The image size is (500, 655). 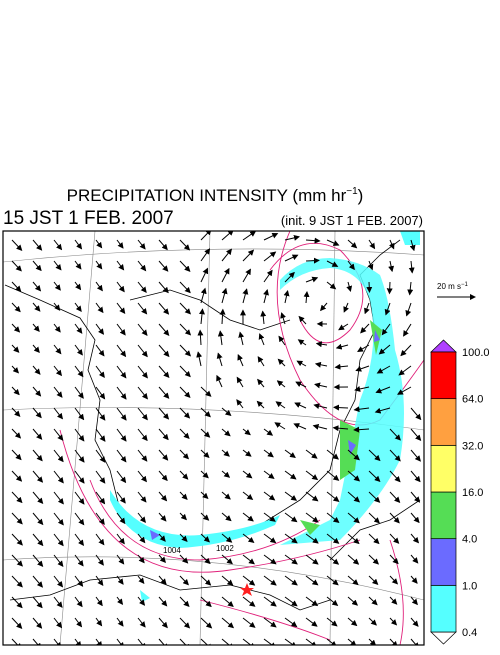 I want to click on isobar-label: 1002, so click(x=225, y=548).